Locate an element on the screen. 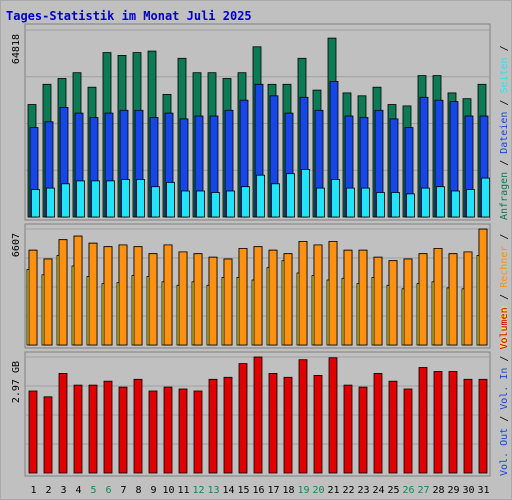 This screenshot has width=512, height=500. x-tick-label: 22 is located at coordinates (348, 490).